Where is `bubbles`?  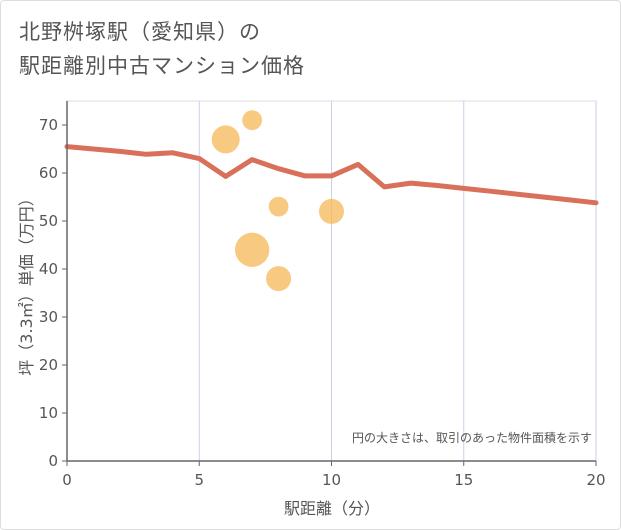
bubbles is located at coordinates (278, 201).